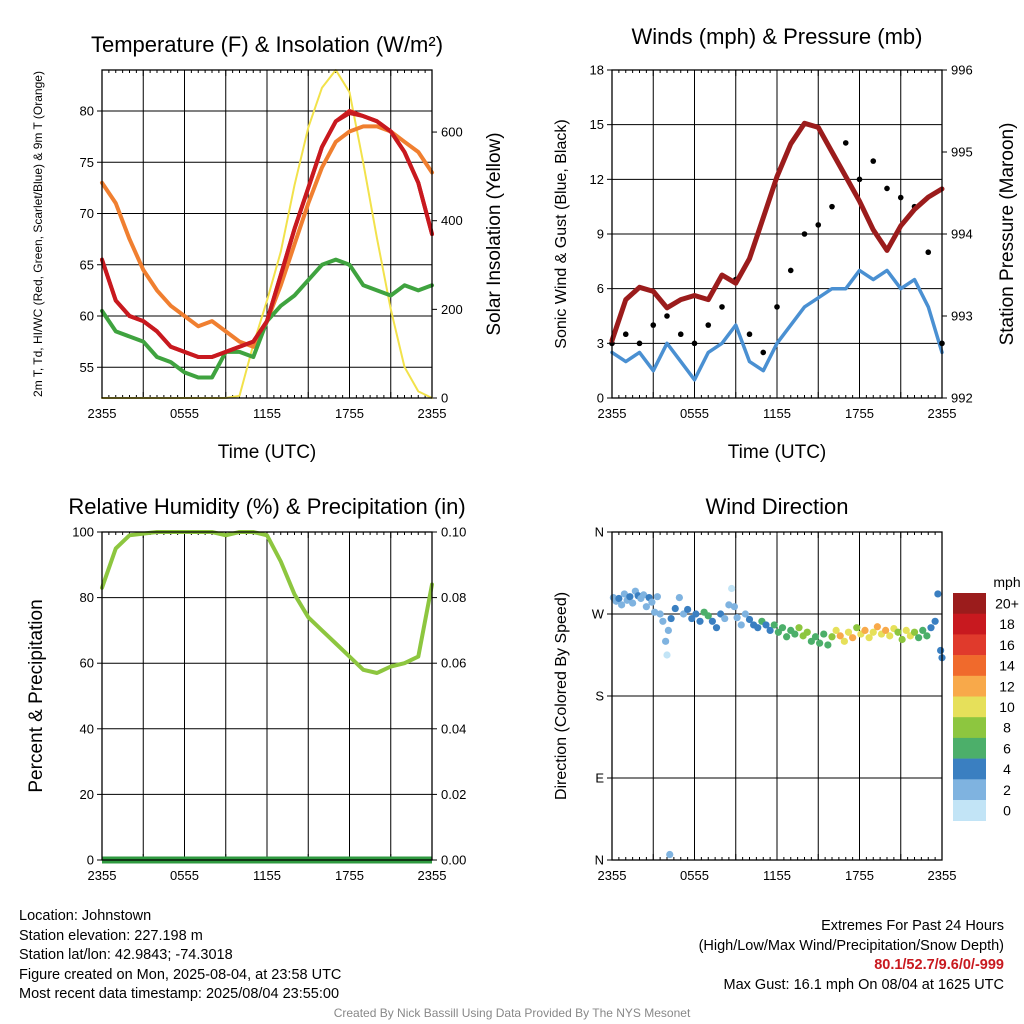 The image size is (1024, 1024). I want to click on y-tick-label: 0, so click(600, 398).